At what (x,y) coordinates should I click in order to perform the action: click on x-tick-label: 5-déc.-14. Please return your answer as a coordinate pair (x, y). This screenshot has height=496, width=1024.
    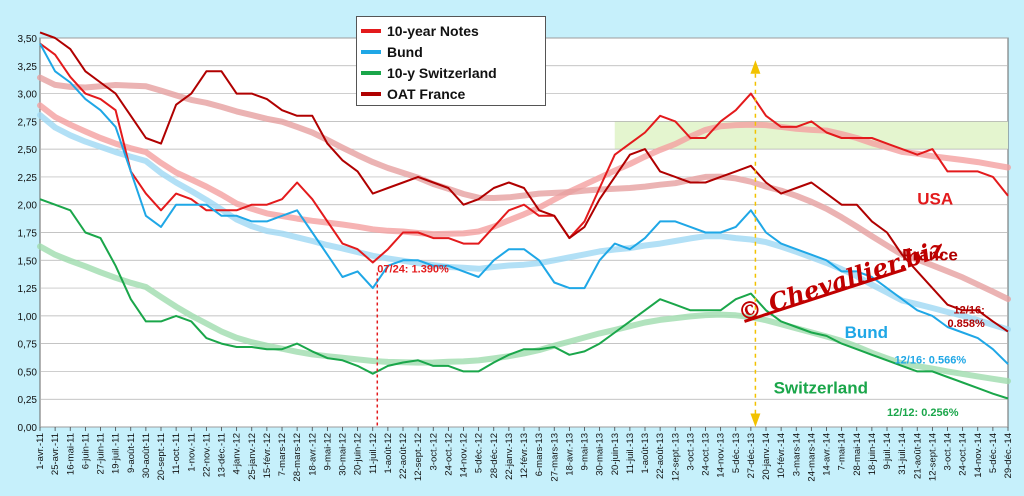
    Looking at the image, I should click on (993, 453).